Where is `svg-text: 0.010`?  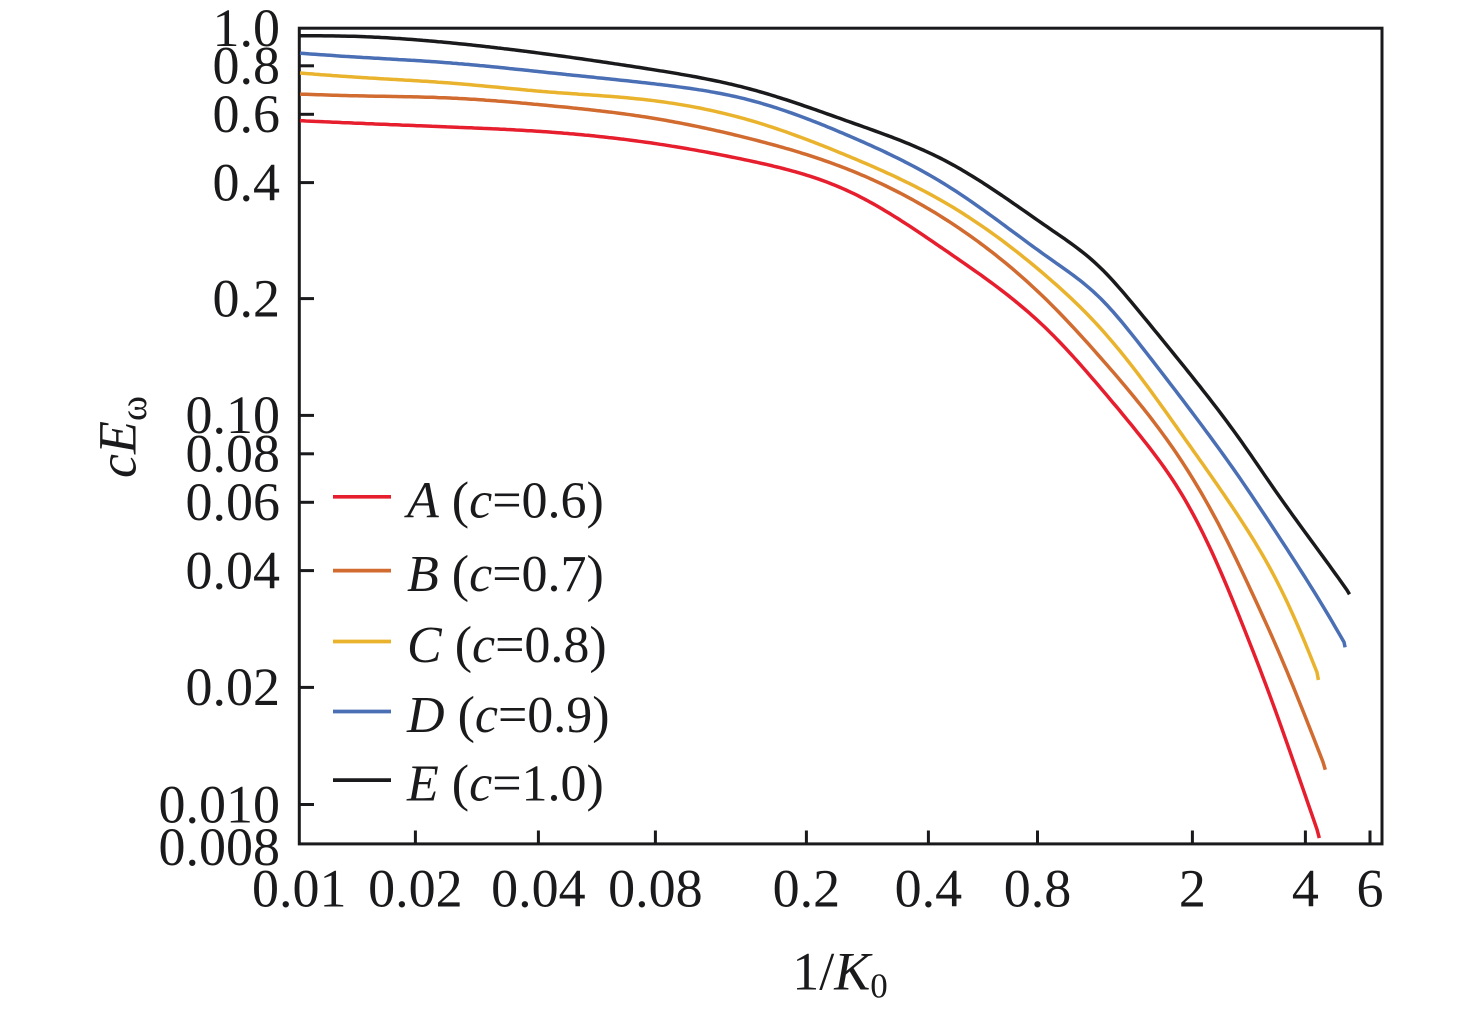 svg-text: 0.010 is located at coordinates (220, 804).